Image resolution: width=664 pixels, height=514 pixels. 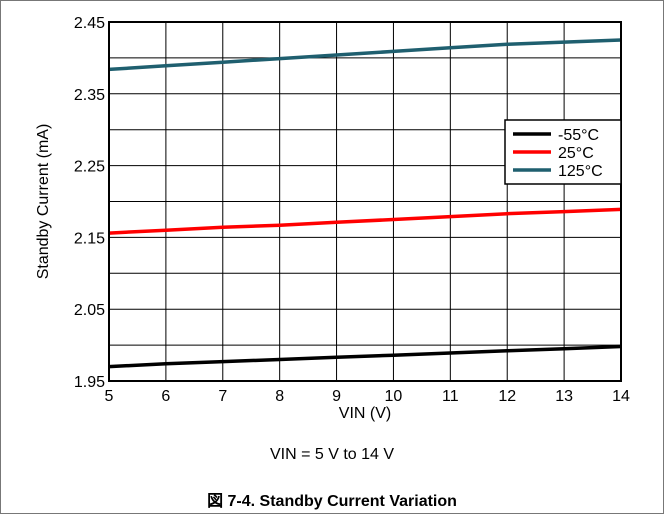 I want to click on figure-caption: 図 7-4. Standby Current Variation, so click(x=332, y=501).